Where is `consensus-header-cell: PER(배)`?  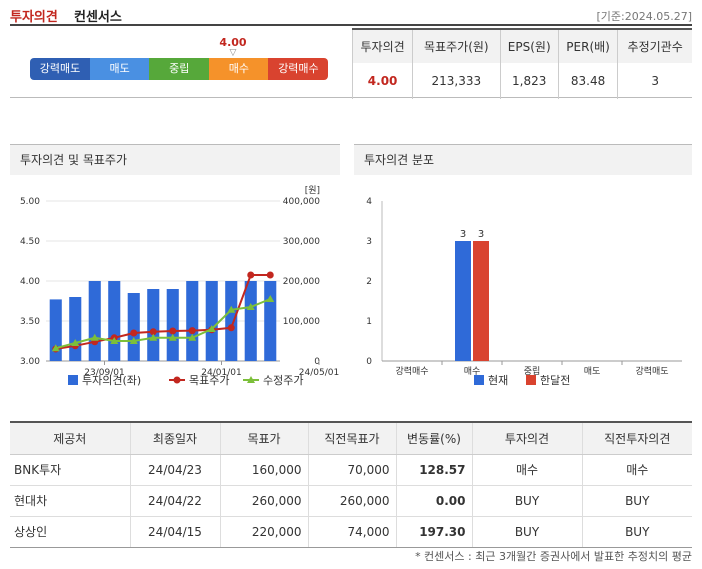 consensus-header-cell: PER(배) is located at coordinates (587, 45).